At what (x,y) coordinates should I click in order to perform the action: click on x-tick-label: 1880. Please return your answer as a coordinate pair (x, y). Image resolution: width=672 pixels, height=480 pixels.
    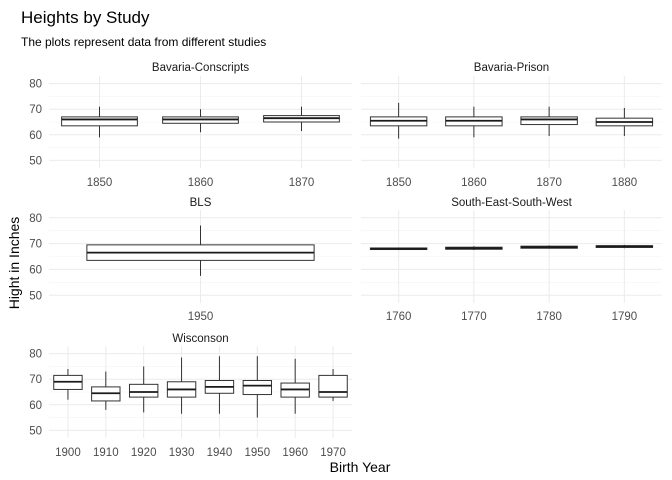
    Looking at the image, I should click on (625, 183).